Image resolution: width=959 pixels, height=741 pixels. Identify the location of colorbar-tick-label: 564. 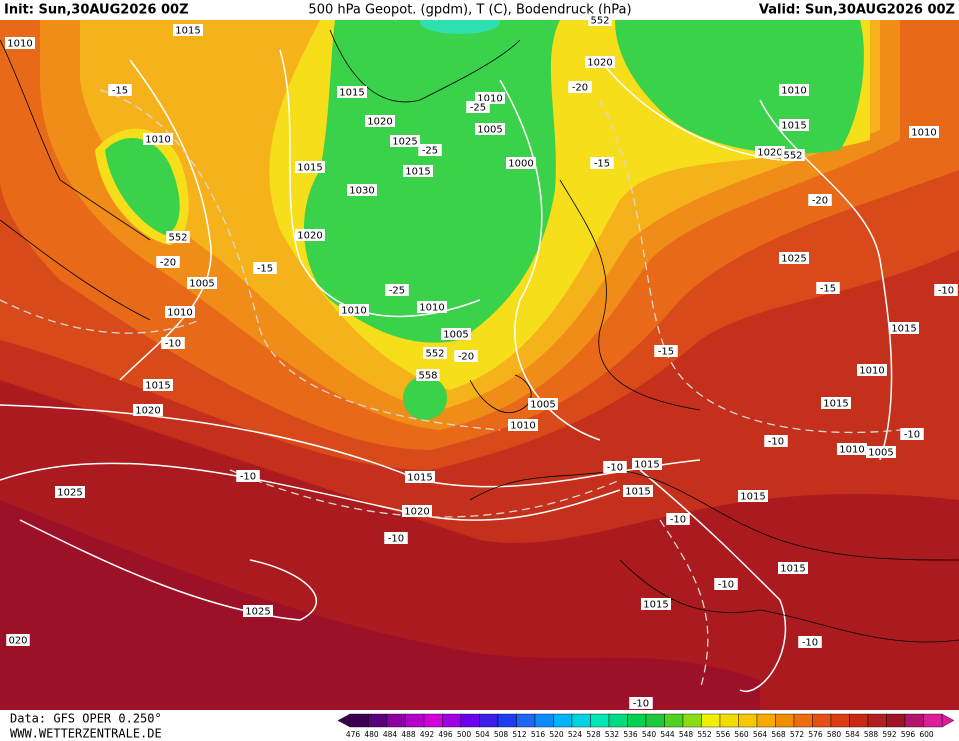
(760, 734).